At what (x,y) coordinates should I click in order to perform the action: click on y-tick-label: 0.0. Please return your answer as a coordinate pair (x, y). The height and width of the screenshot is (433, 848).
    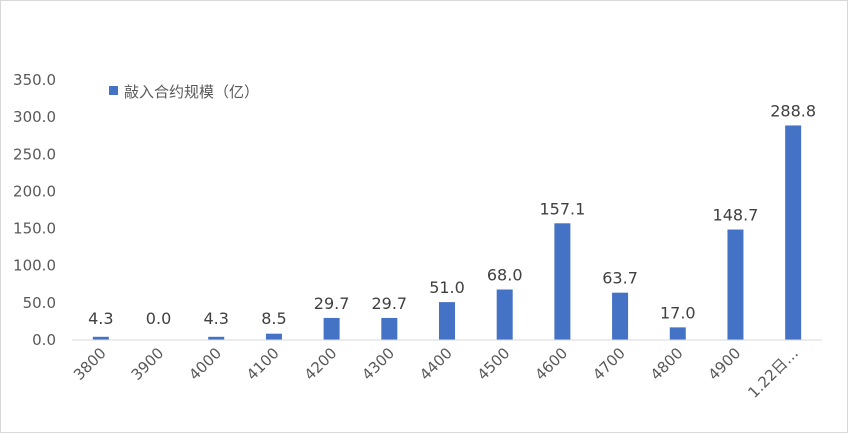
    Looking at the image, I should click on (44, 340).